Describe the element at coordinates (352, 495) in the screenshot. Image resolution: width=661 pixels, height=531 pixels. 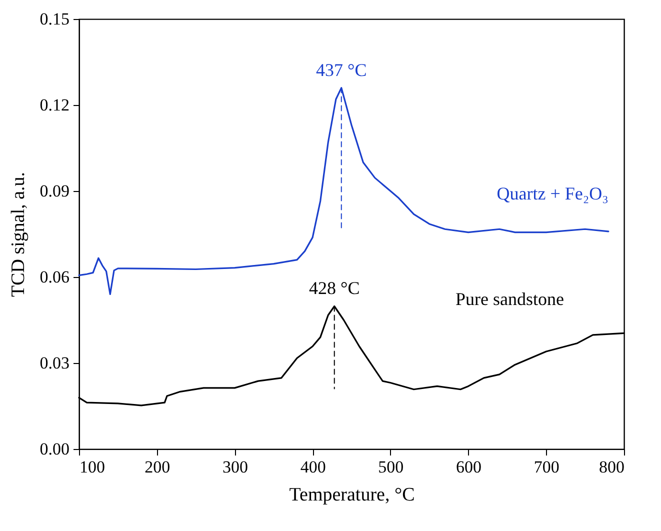
I see `x-axis-title: Temperature, °C` at that location.